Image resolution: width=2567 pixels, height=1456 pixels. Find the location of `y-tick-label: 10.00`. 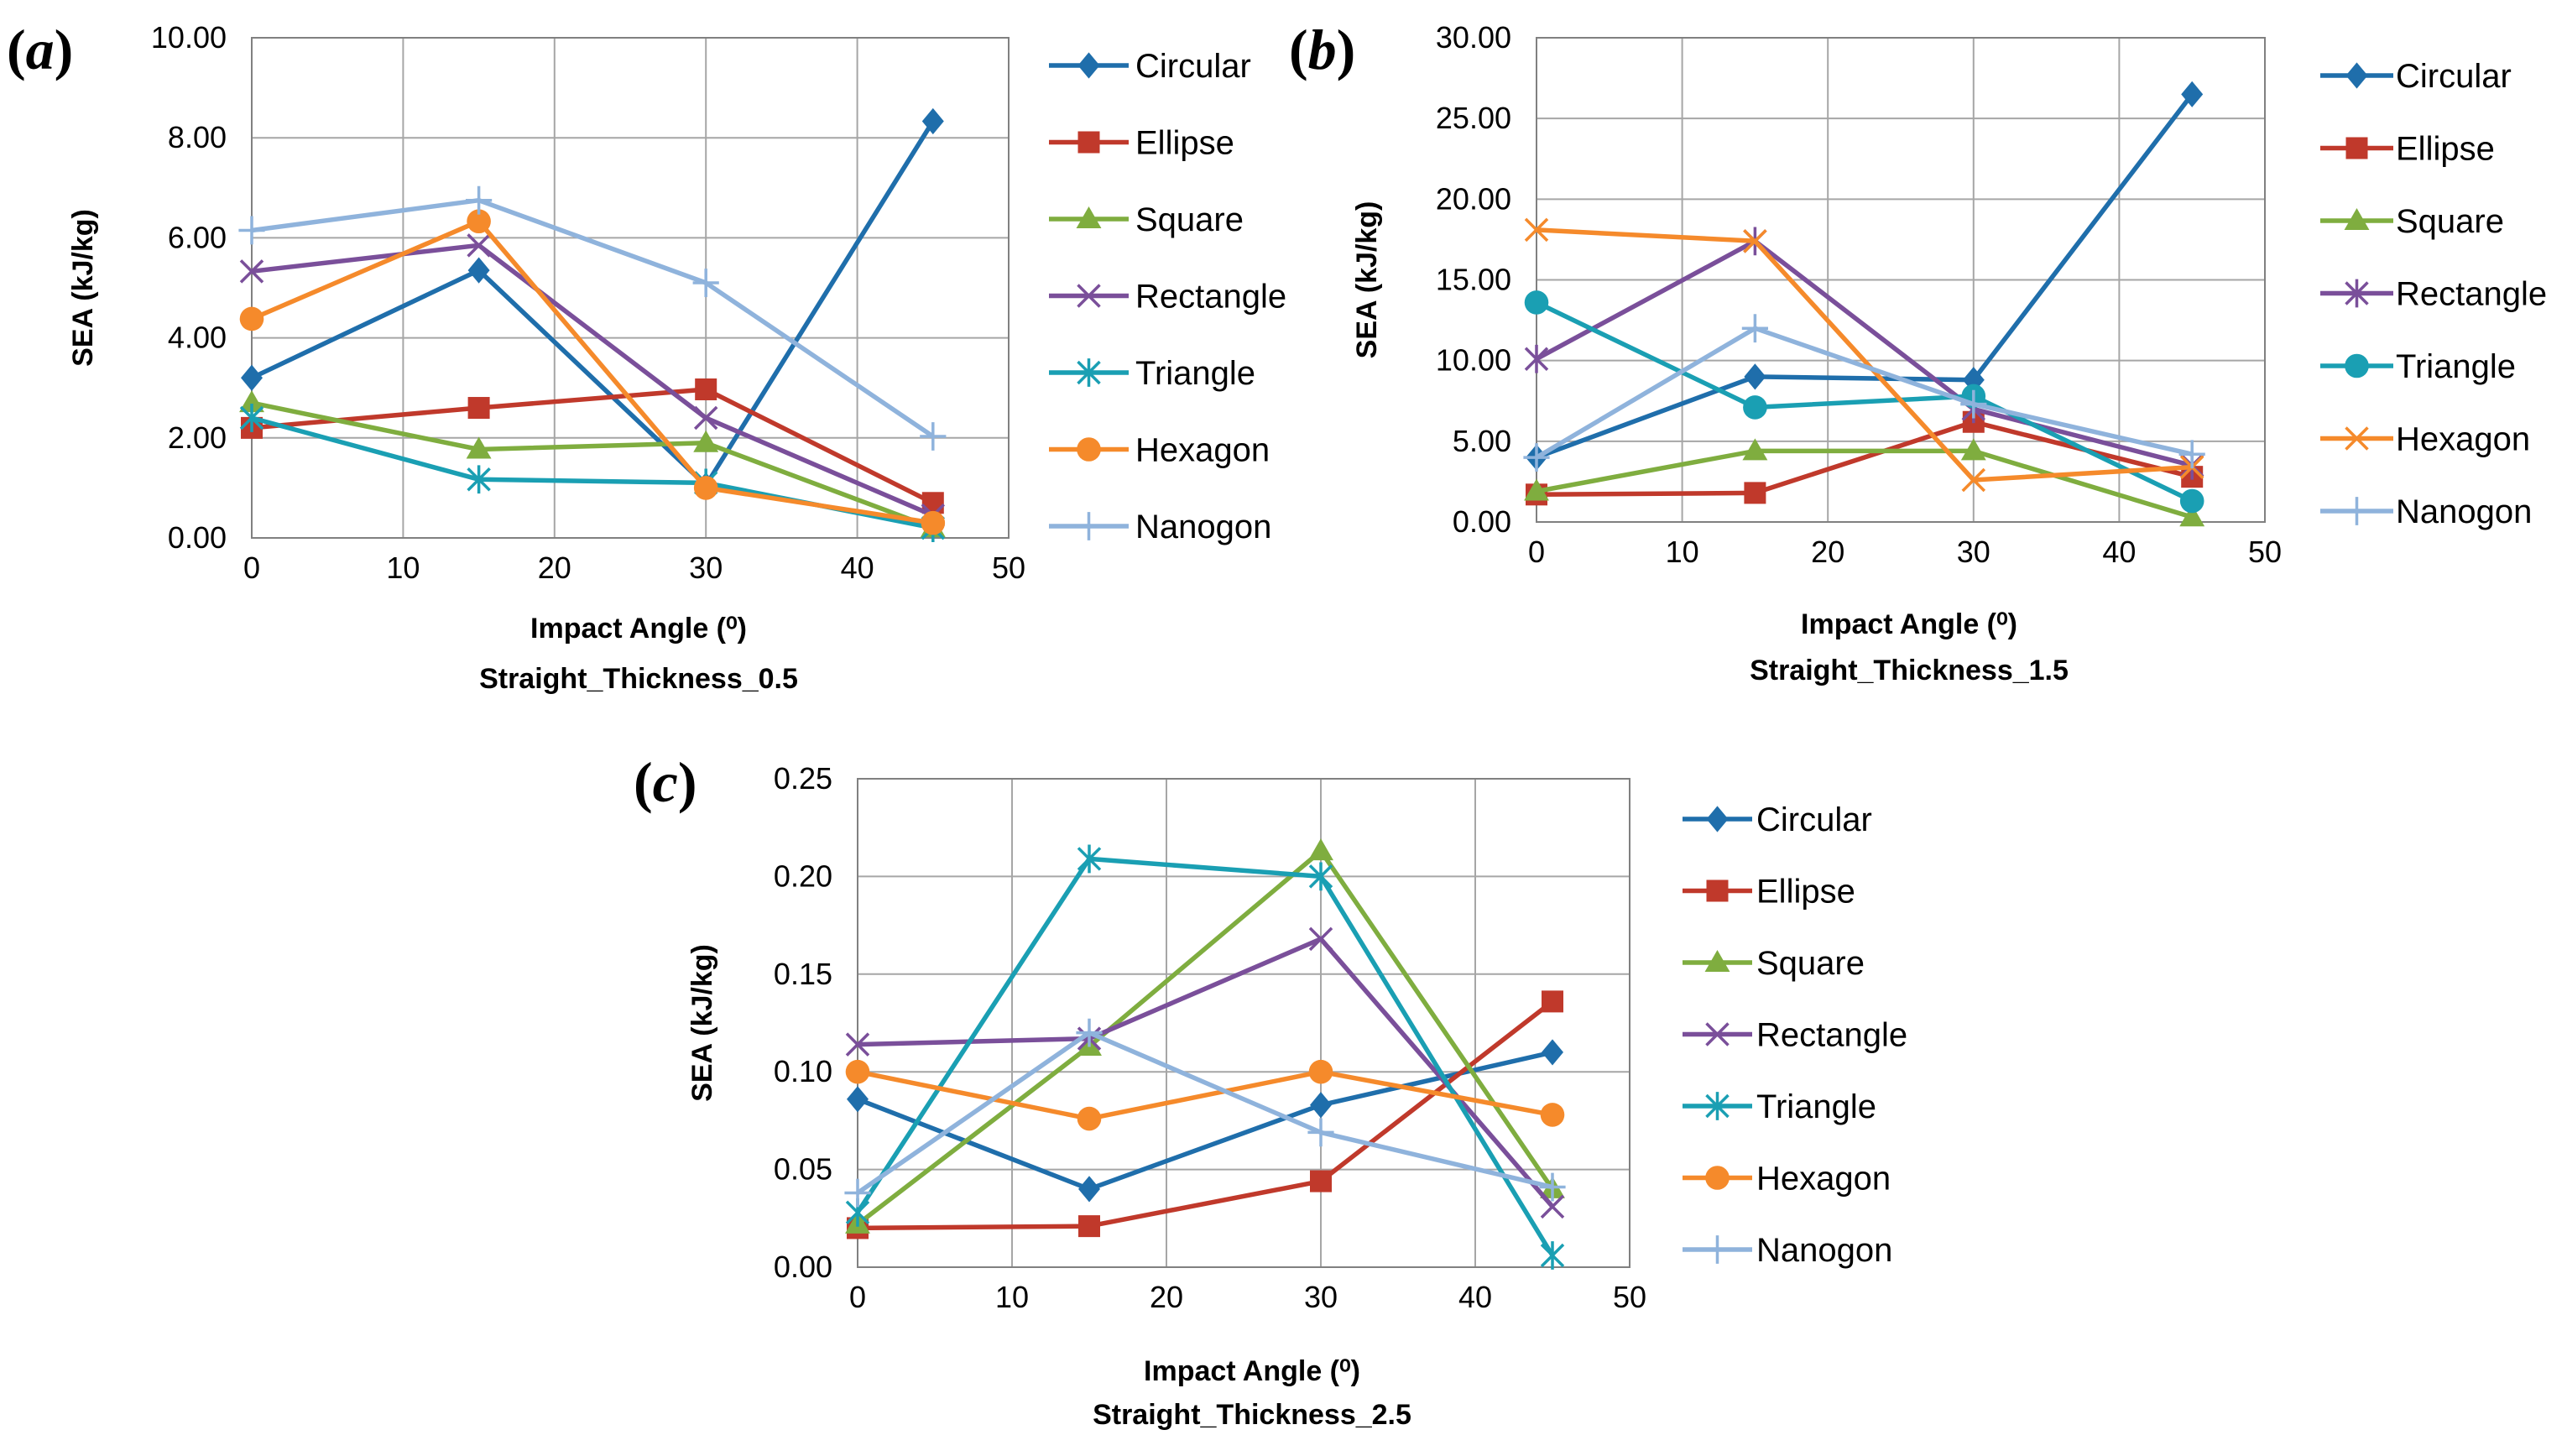

y-tick-label: 10.00 is located at coordinates (1473, 360).